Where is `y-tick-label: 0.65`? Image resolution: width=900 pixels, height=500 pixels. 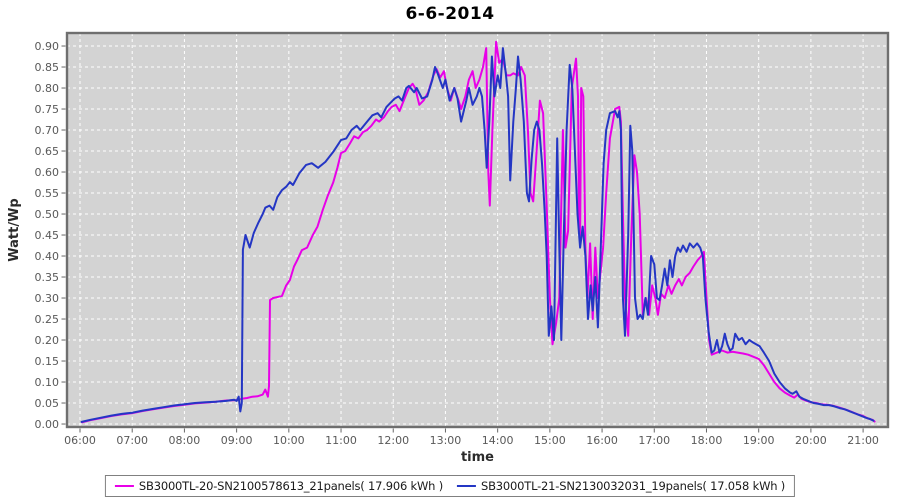
y-tick-label: 0.65 is located at coordinates (47, 151).